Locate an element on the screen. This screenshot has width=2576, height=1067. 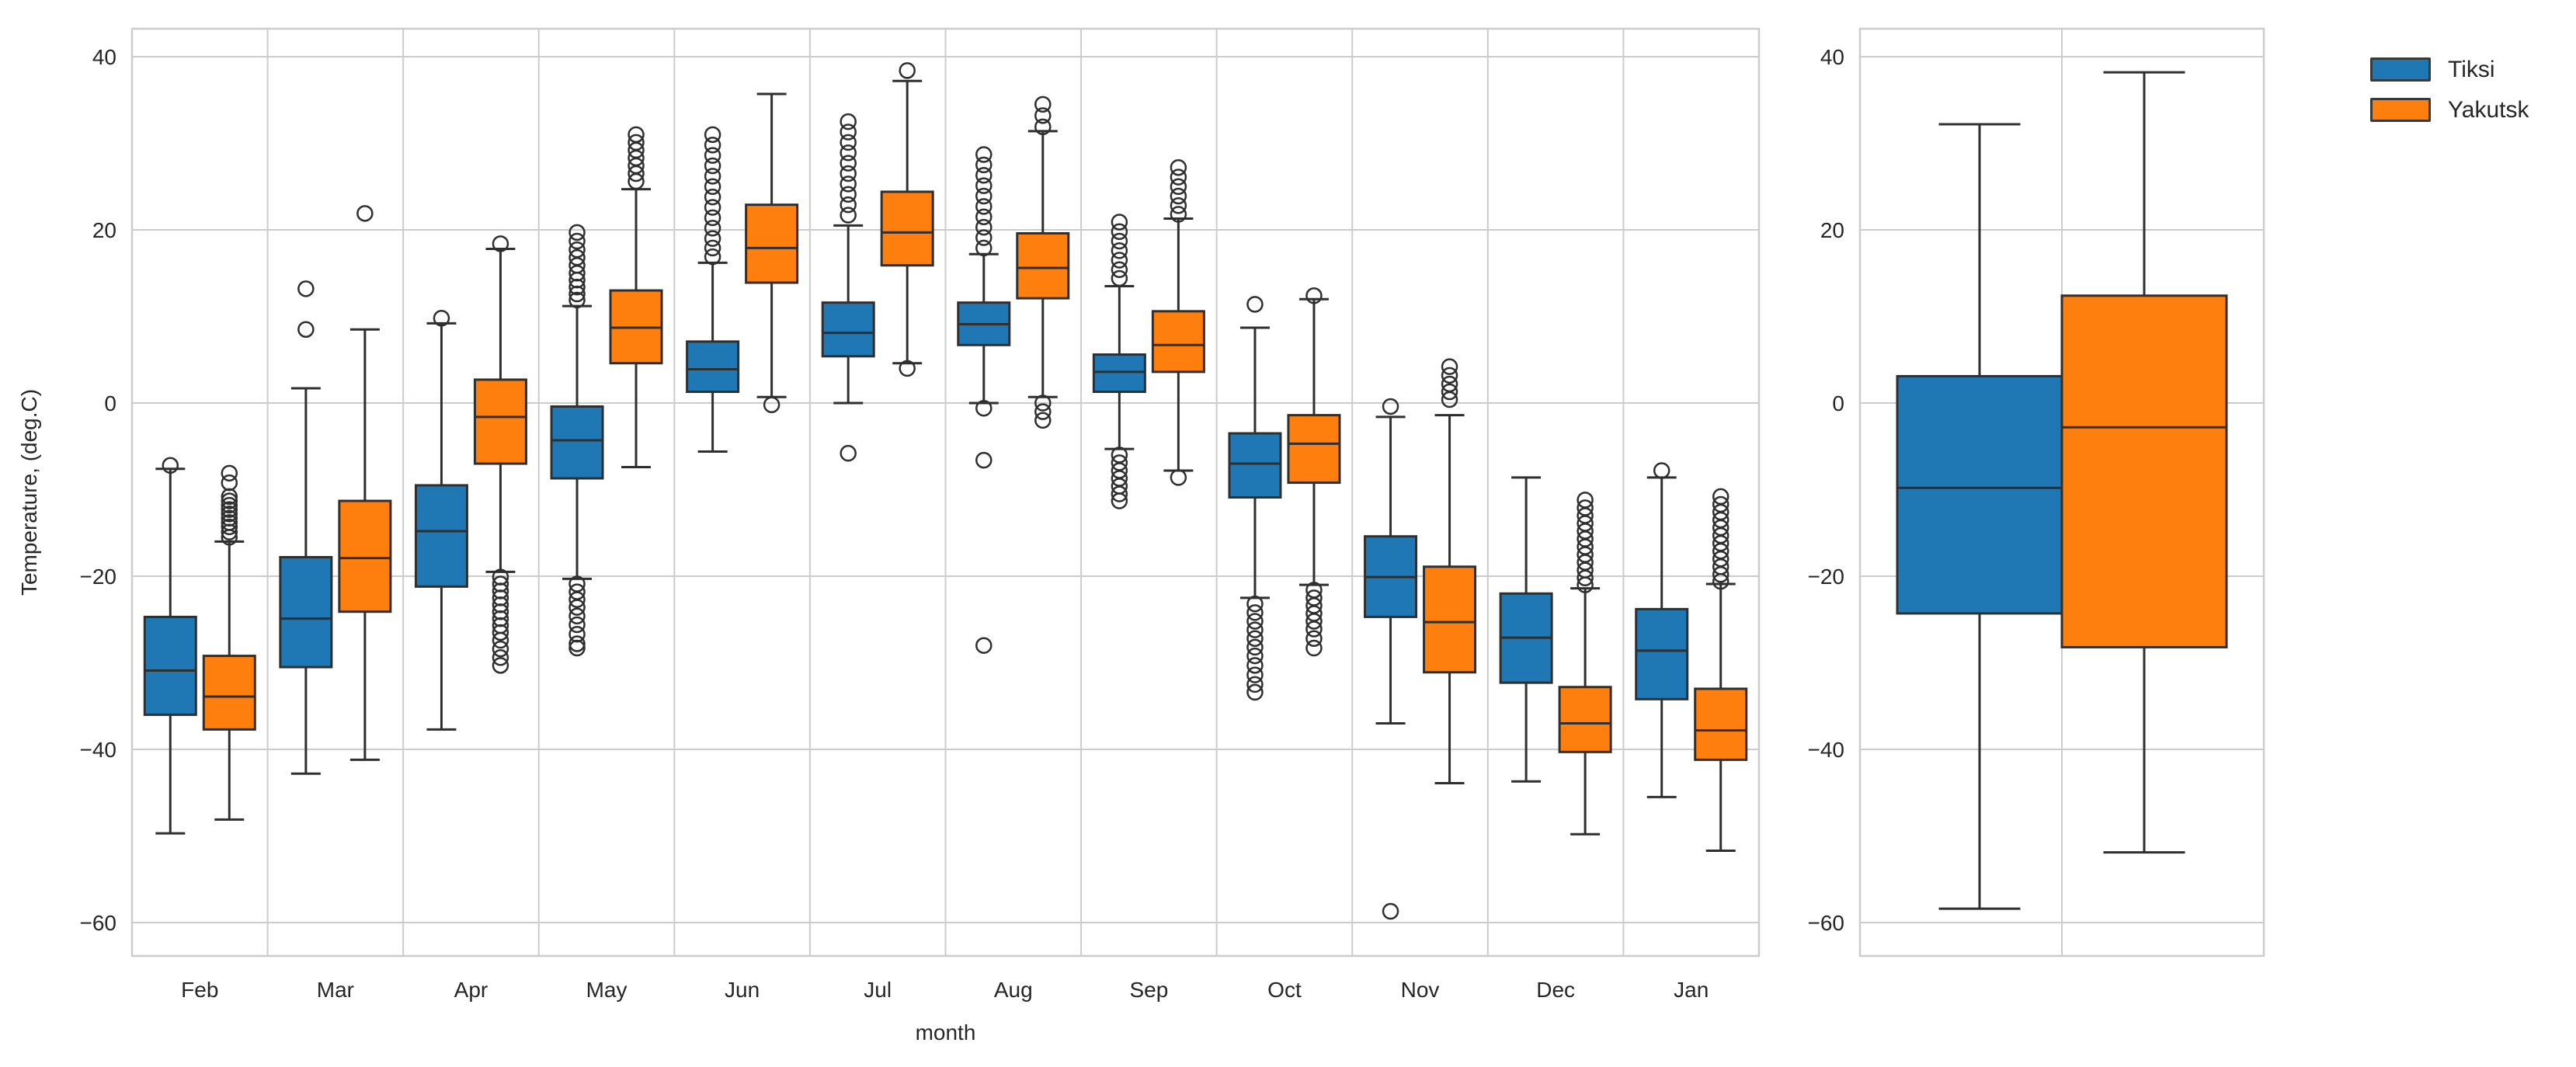
box-sep-yakutsk is located at coordinates (1178, 322).